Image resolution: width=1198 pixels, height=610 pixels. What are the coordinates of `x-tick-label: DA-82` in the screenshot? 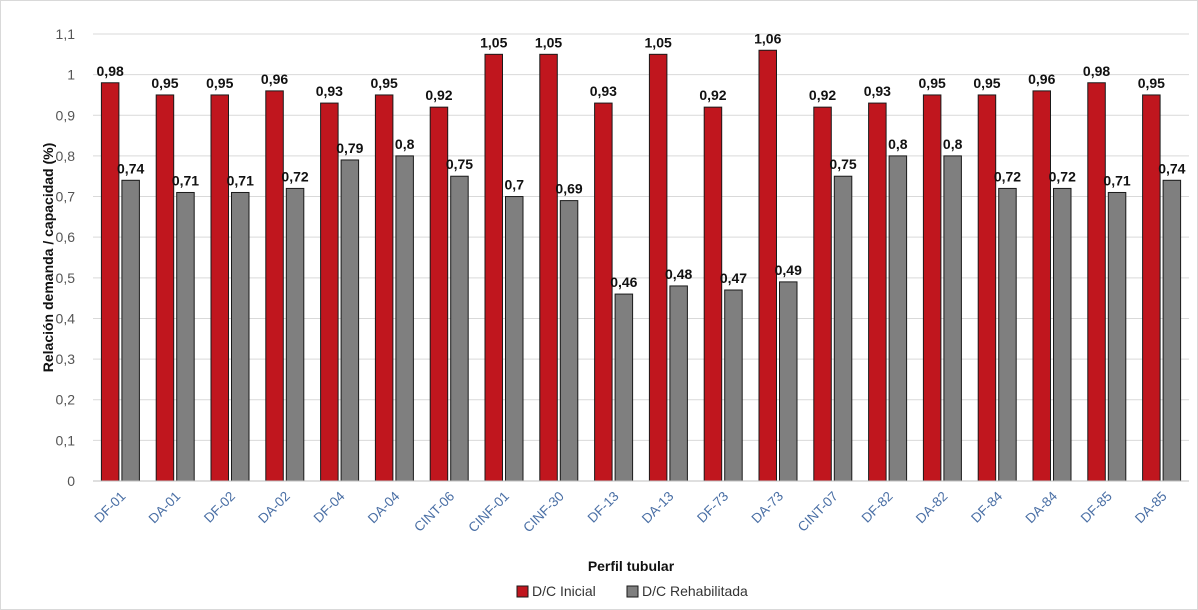 It's located at (932, 508).